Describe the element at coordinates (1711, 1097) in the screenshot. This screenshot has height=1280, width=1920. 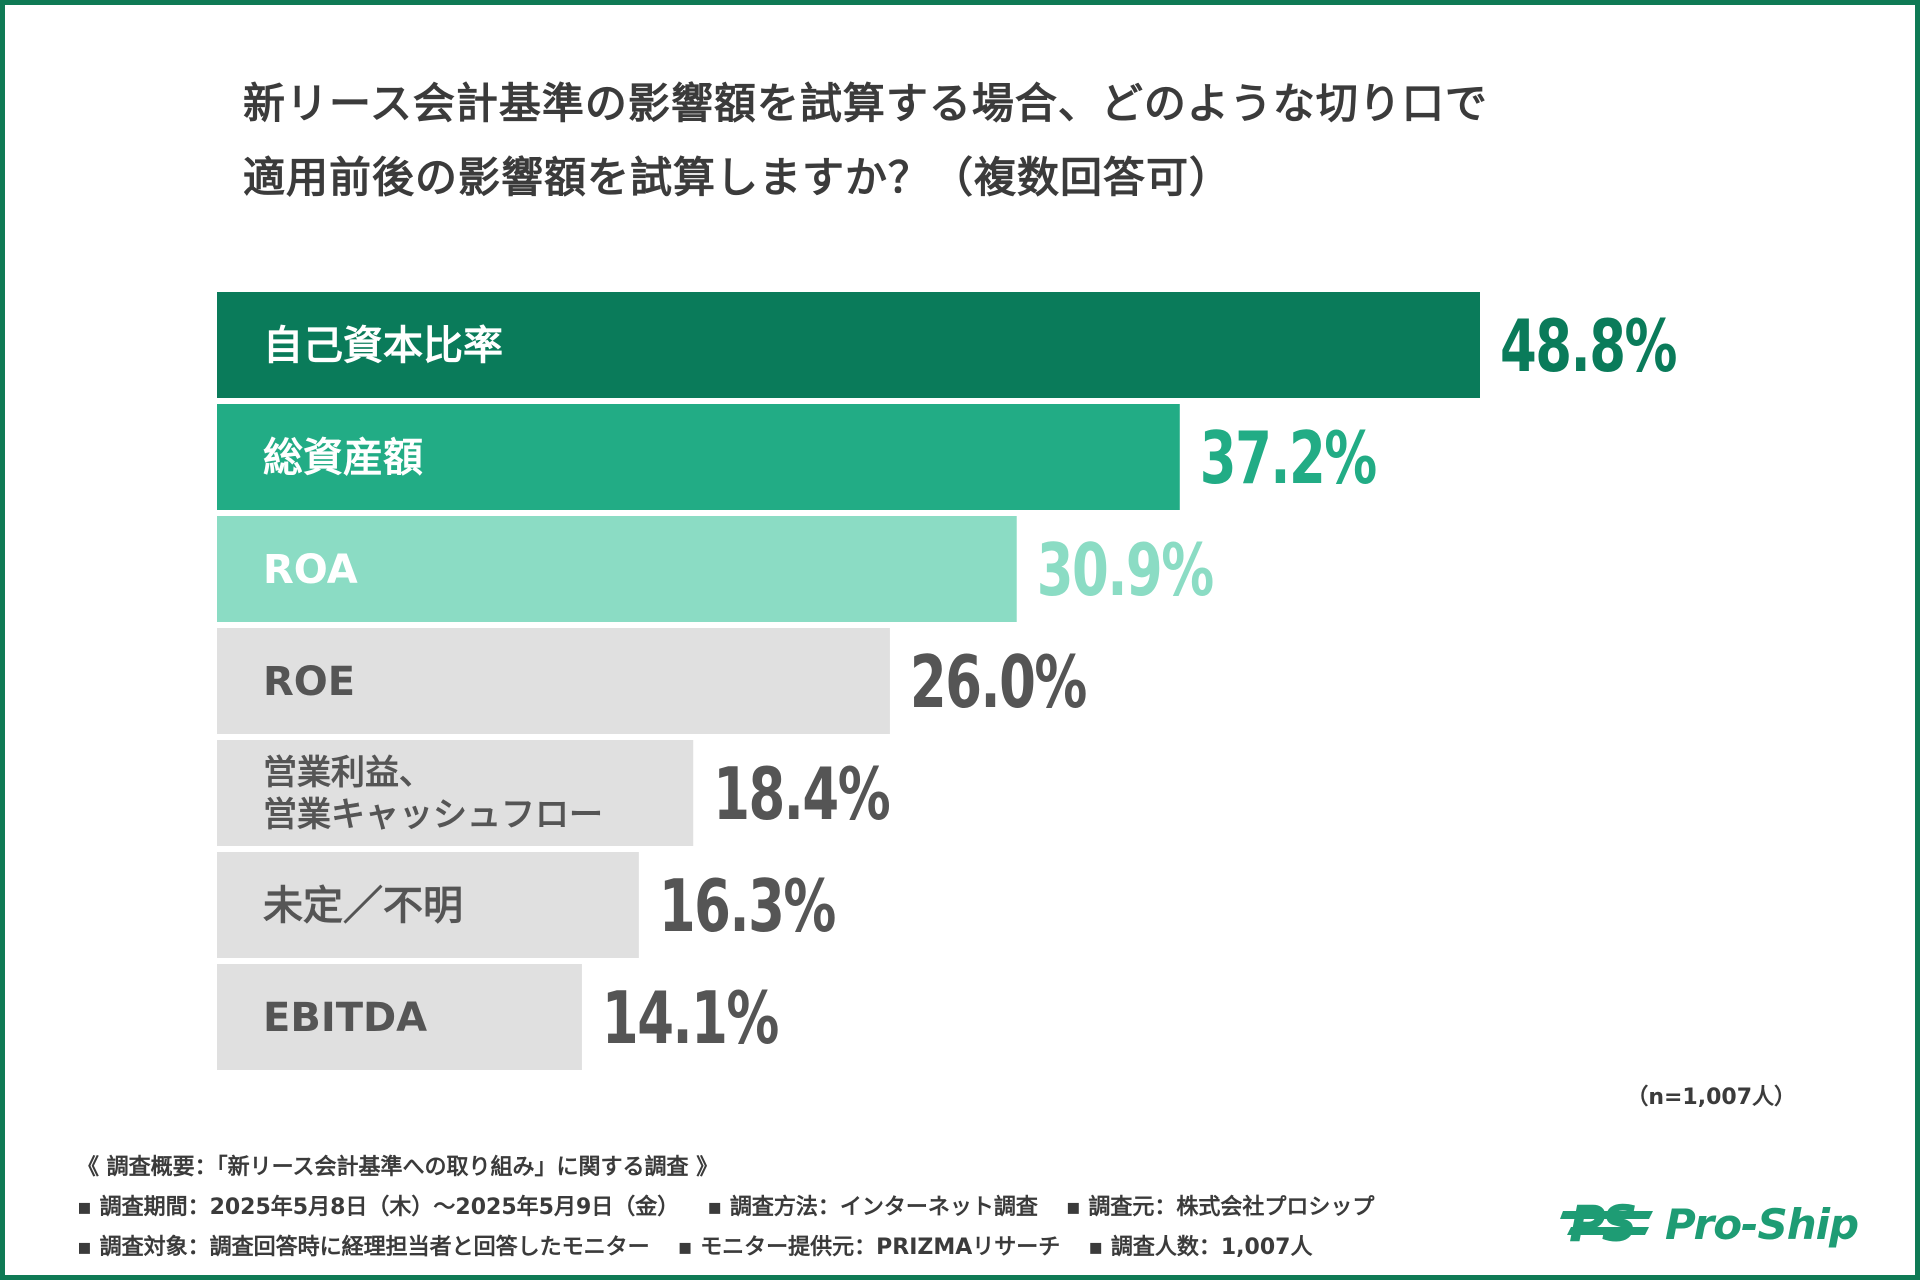
I see `sample-size: （n=1,007人）` at that location.